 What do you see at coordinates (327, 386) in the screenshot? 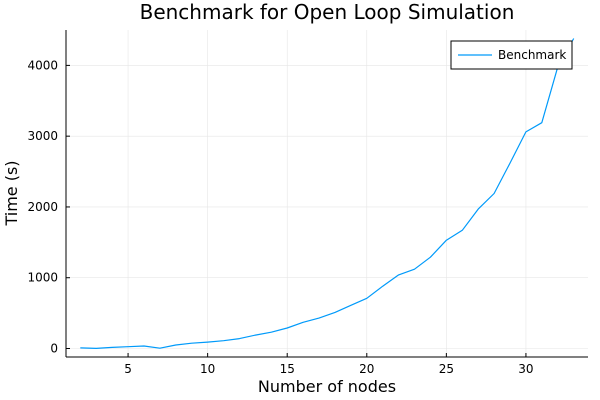
I see `x-axis-title: Number of nodes` at bounding box center [327, 386].